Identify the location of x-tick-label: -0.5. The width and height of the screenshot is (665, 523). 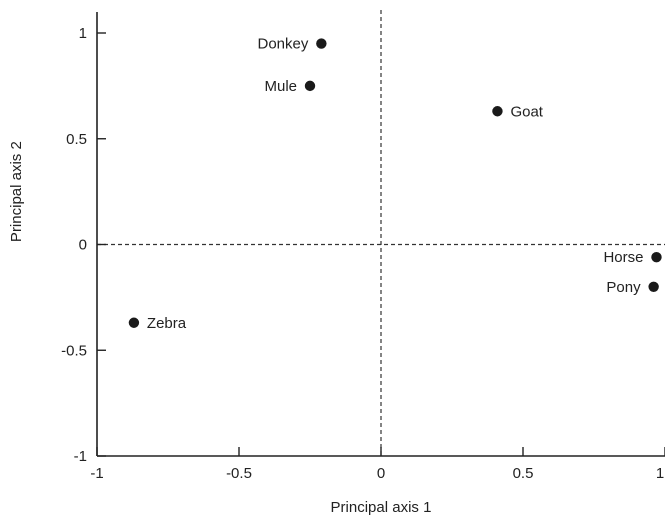
(239, 473).